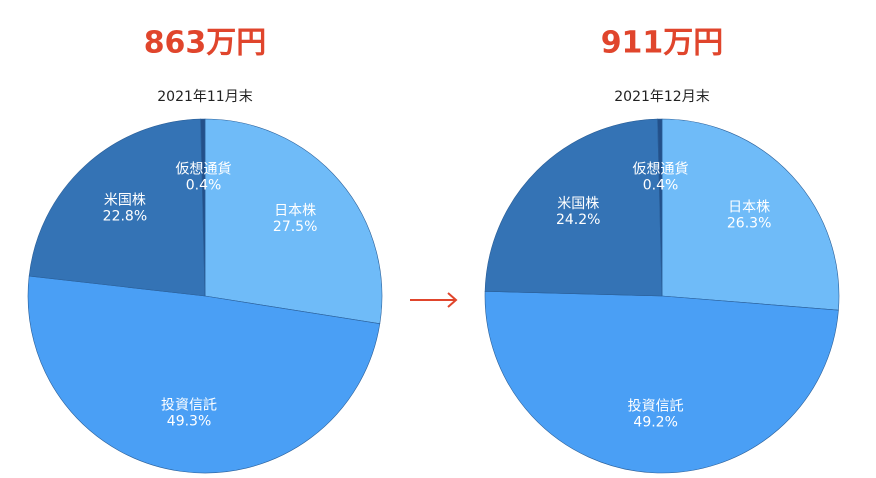 This screenshot has height=478, width=876. Describe the element at coordinates (662, 43) in the screenshot. I see `total: 911万円` at that location.